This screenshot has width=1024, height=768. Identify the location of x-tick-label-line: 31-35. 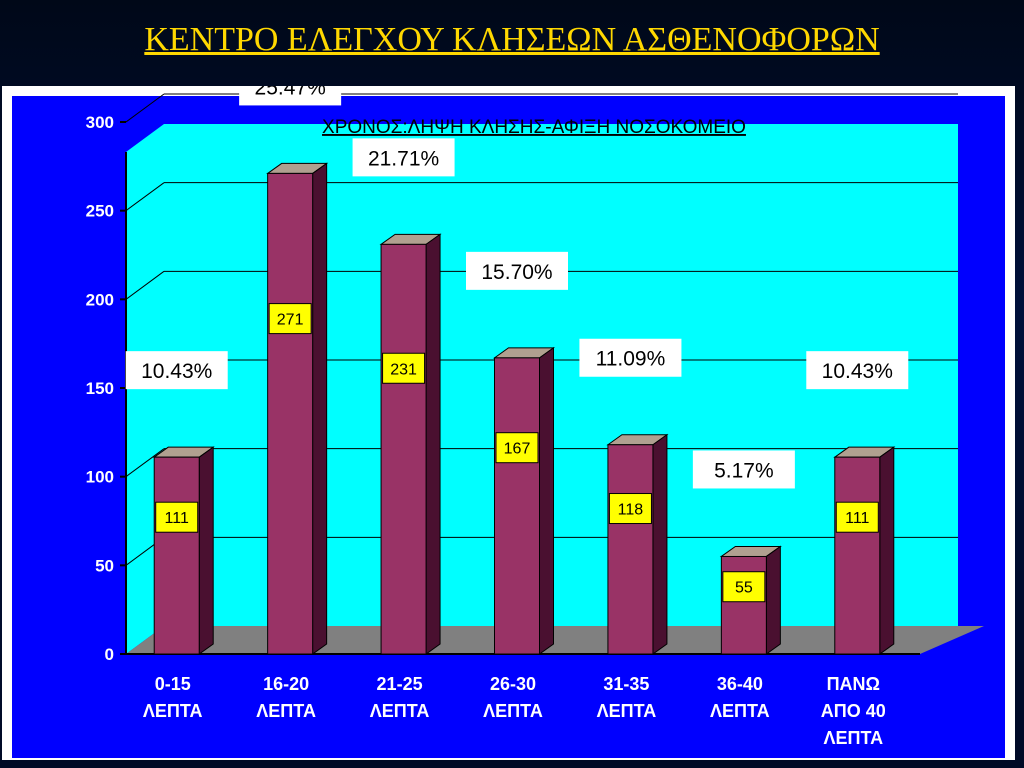
(626, 684).